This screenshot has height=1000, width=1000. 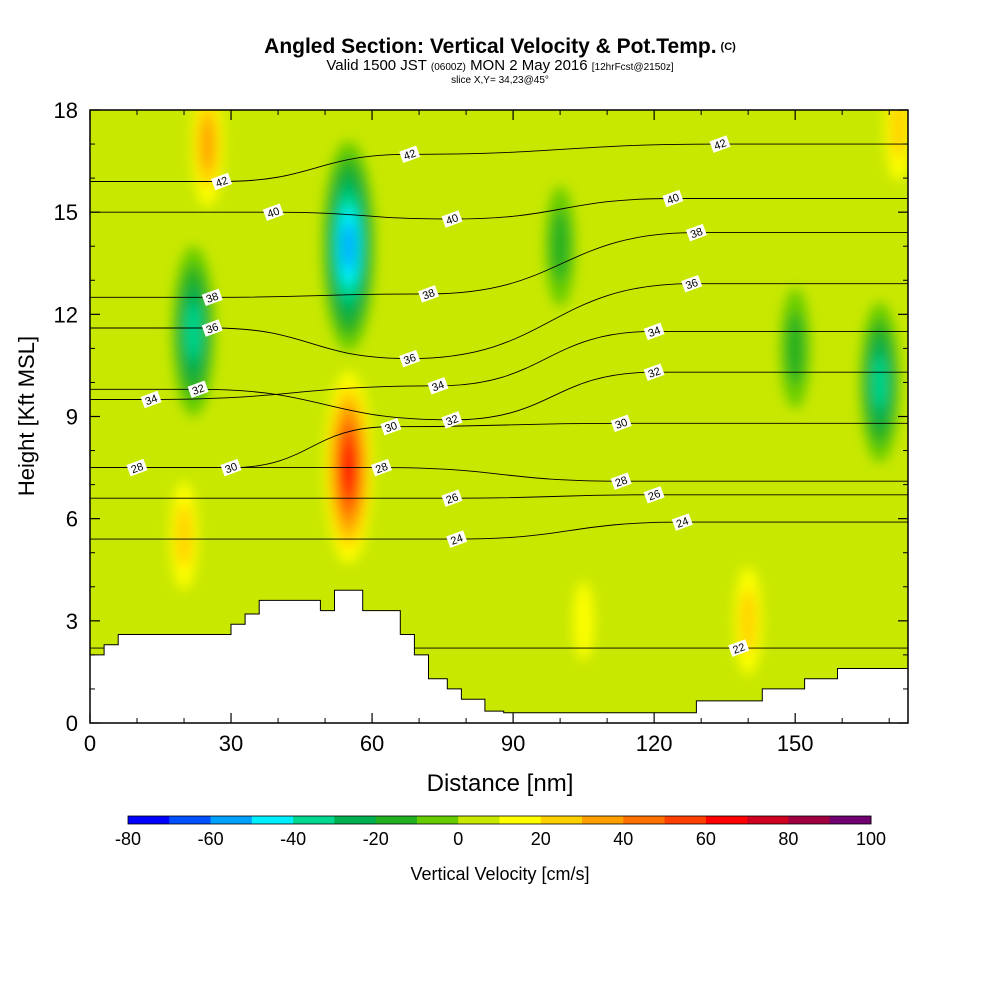 I want to click on copyright-mark: (C), so click(x=728, y=47).